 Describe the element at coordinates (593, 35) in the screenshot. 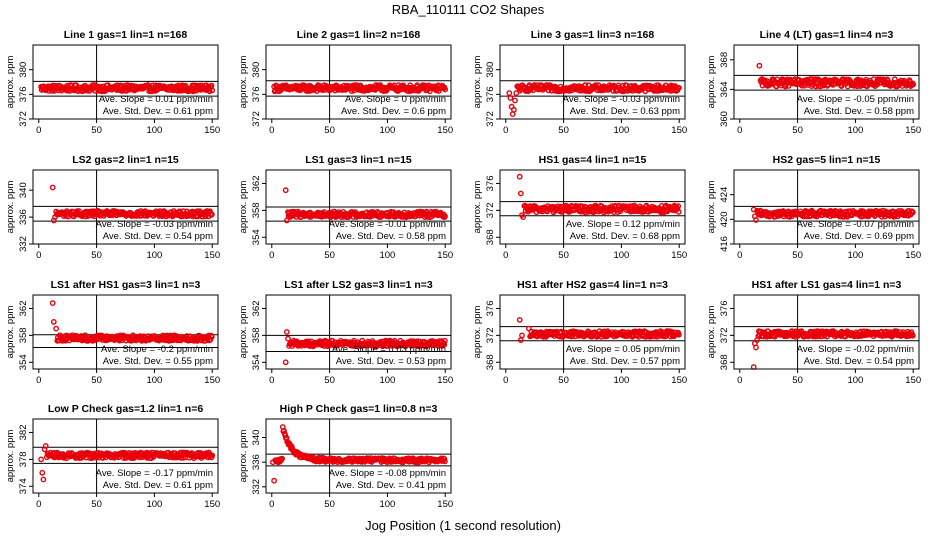

I see `panel-title: Line 3 gas=1 lin=3 n=168` at that location.